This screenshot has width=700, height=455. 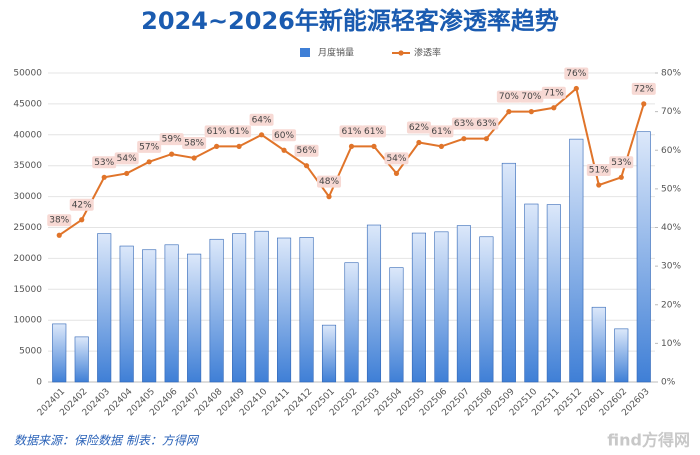 I want to click on y2-tick-label: 0%, so click(x=668, y=383).